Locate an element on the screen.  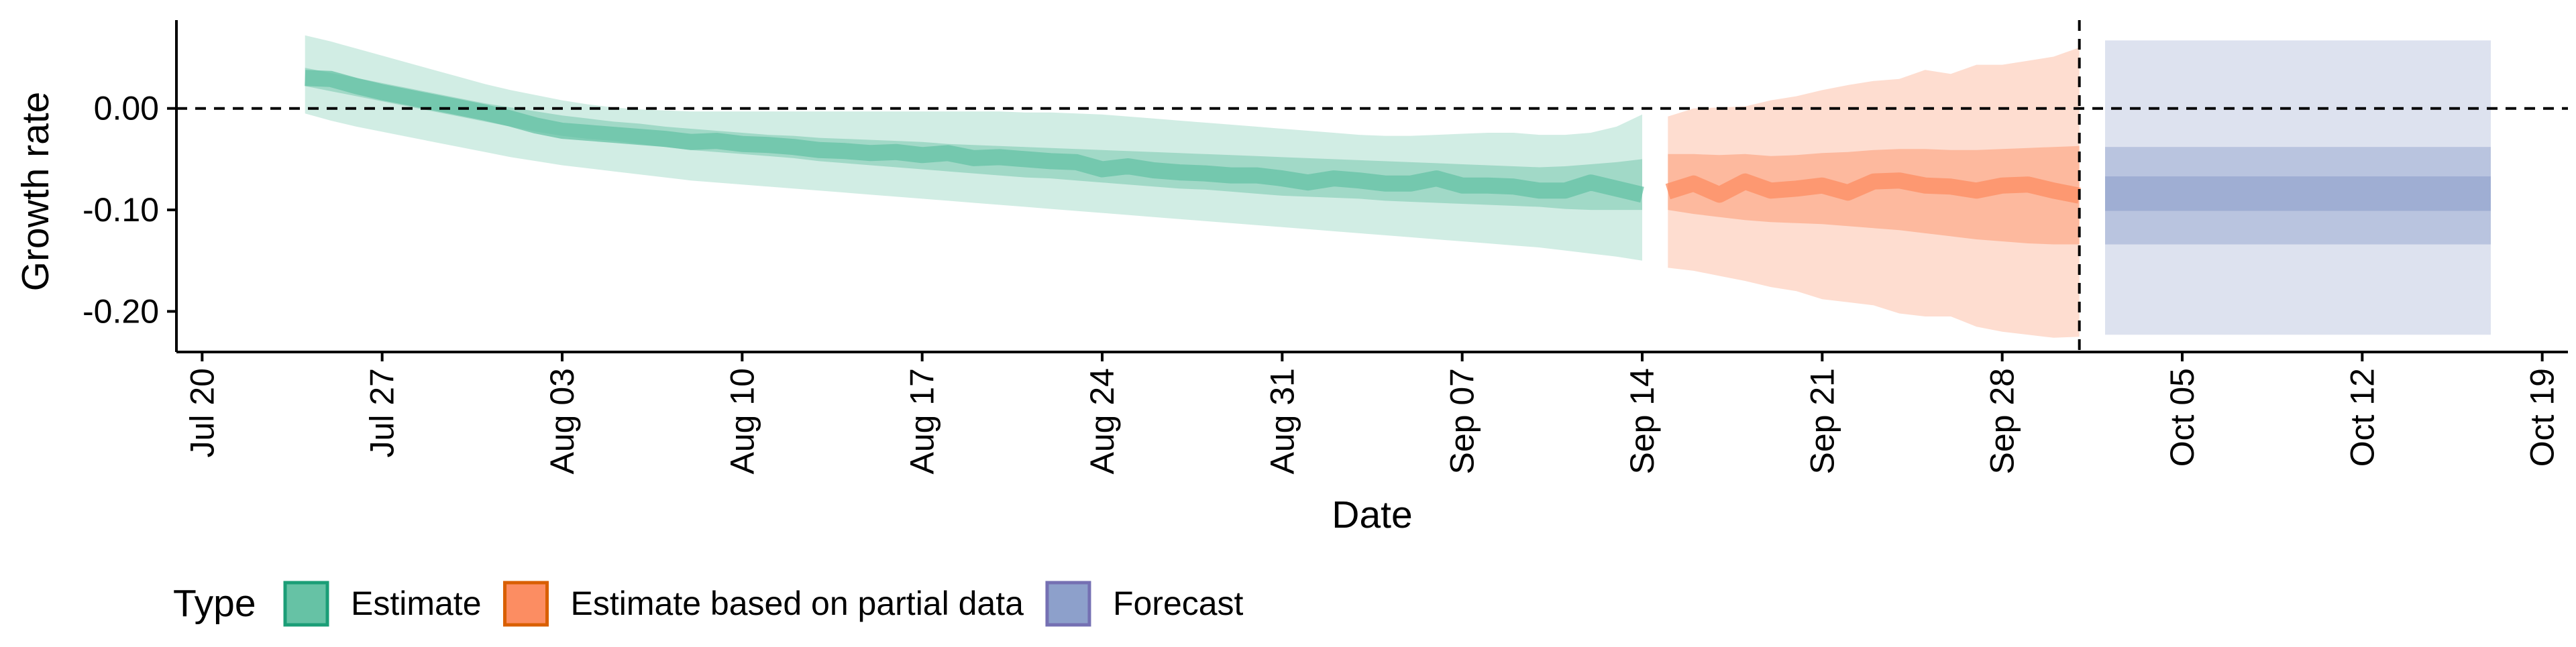
x-tick-label: Aug 17 is located at coordinates (922, 421).